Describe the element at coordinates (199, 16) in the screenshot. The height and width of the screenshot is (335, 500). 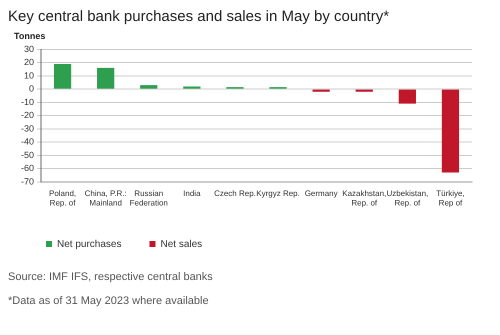
I see `chart-title: Key central bank purchases and sales in May by country*` at that location.